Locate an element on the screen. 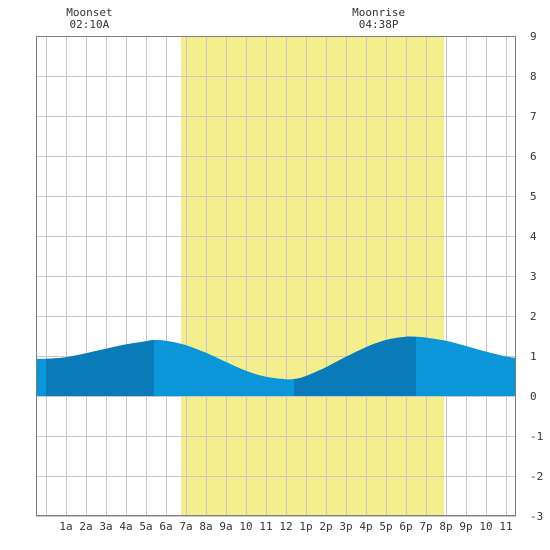 Image resolution: width=550 pixels, height=550 pixels. x-tick-label: 4a is located at coordinates (125, 526).